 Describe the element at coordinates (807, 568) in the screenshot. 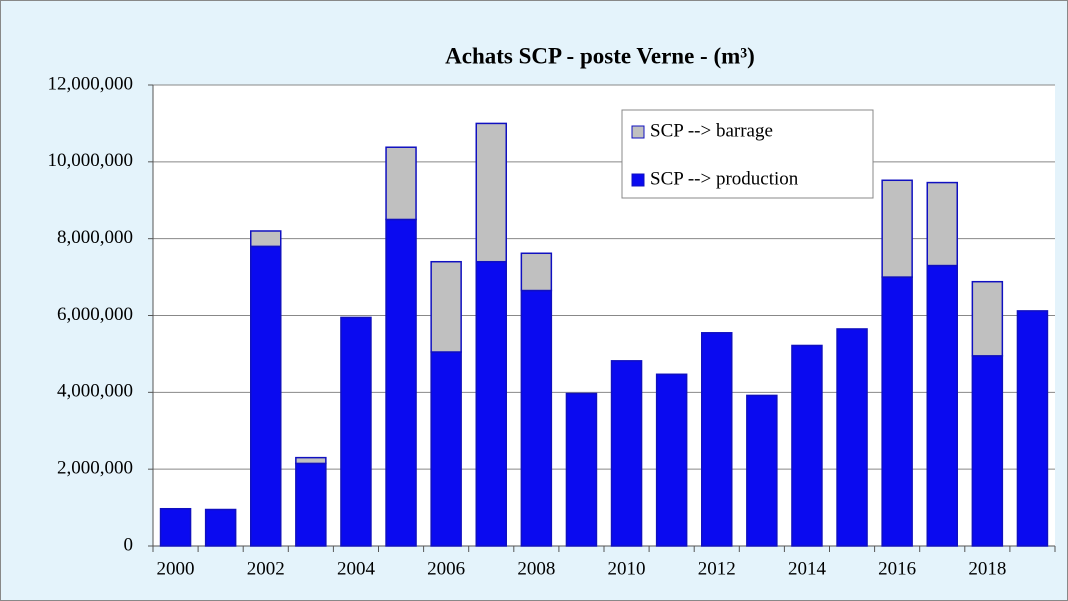

I see `x-tick-label: 2014` at that location.